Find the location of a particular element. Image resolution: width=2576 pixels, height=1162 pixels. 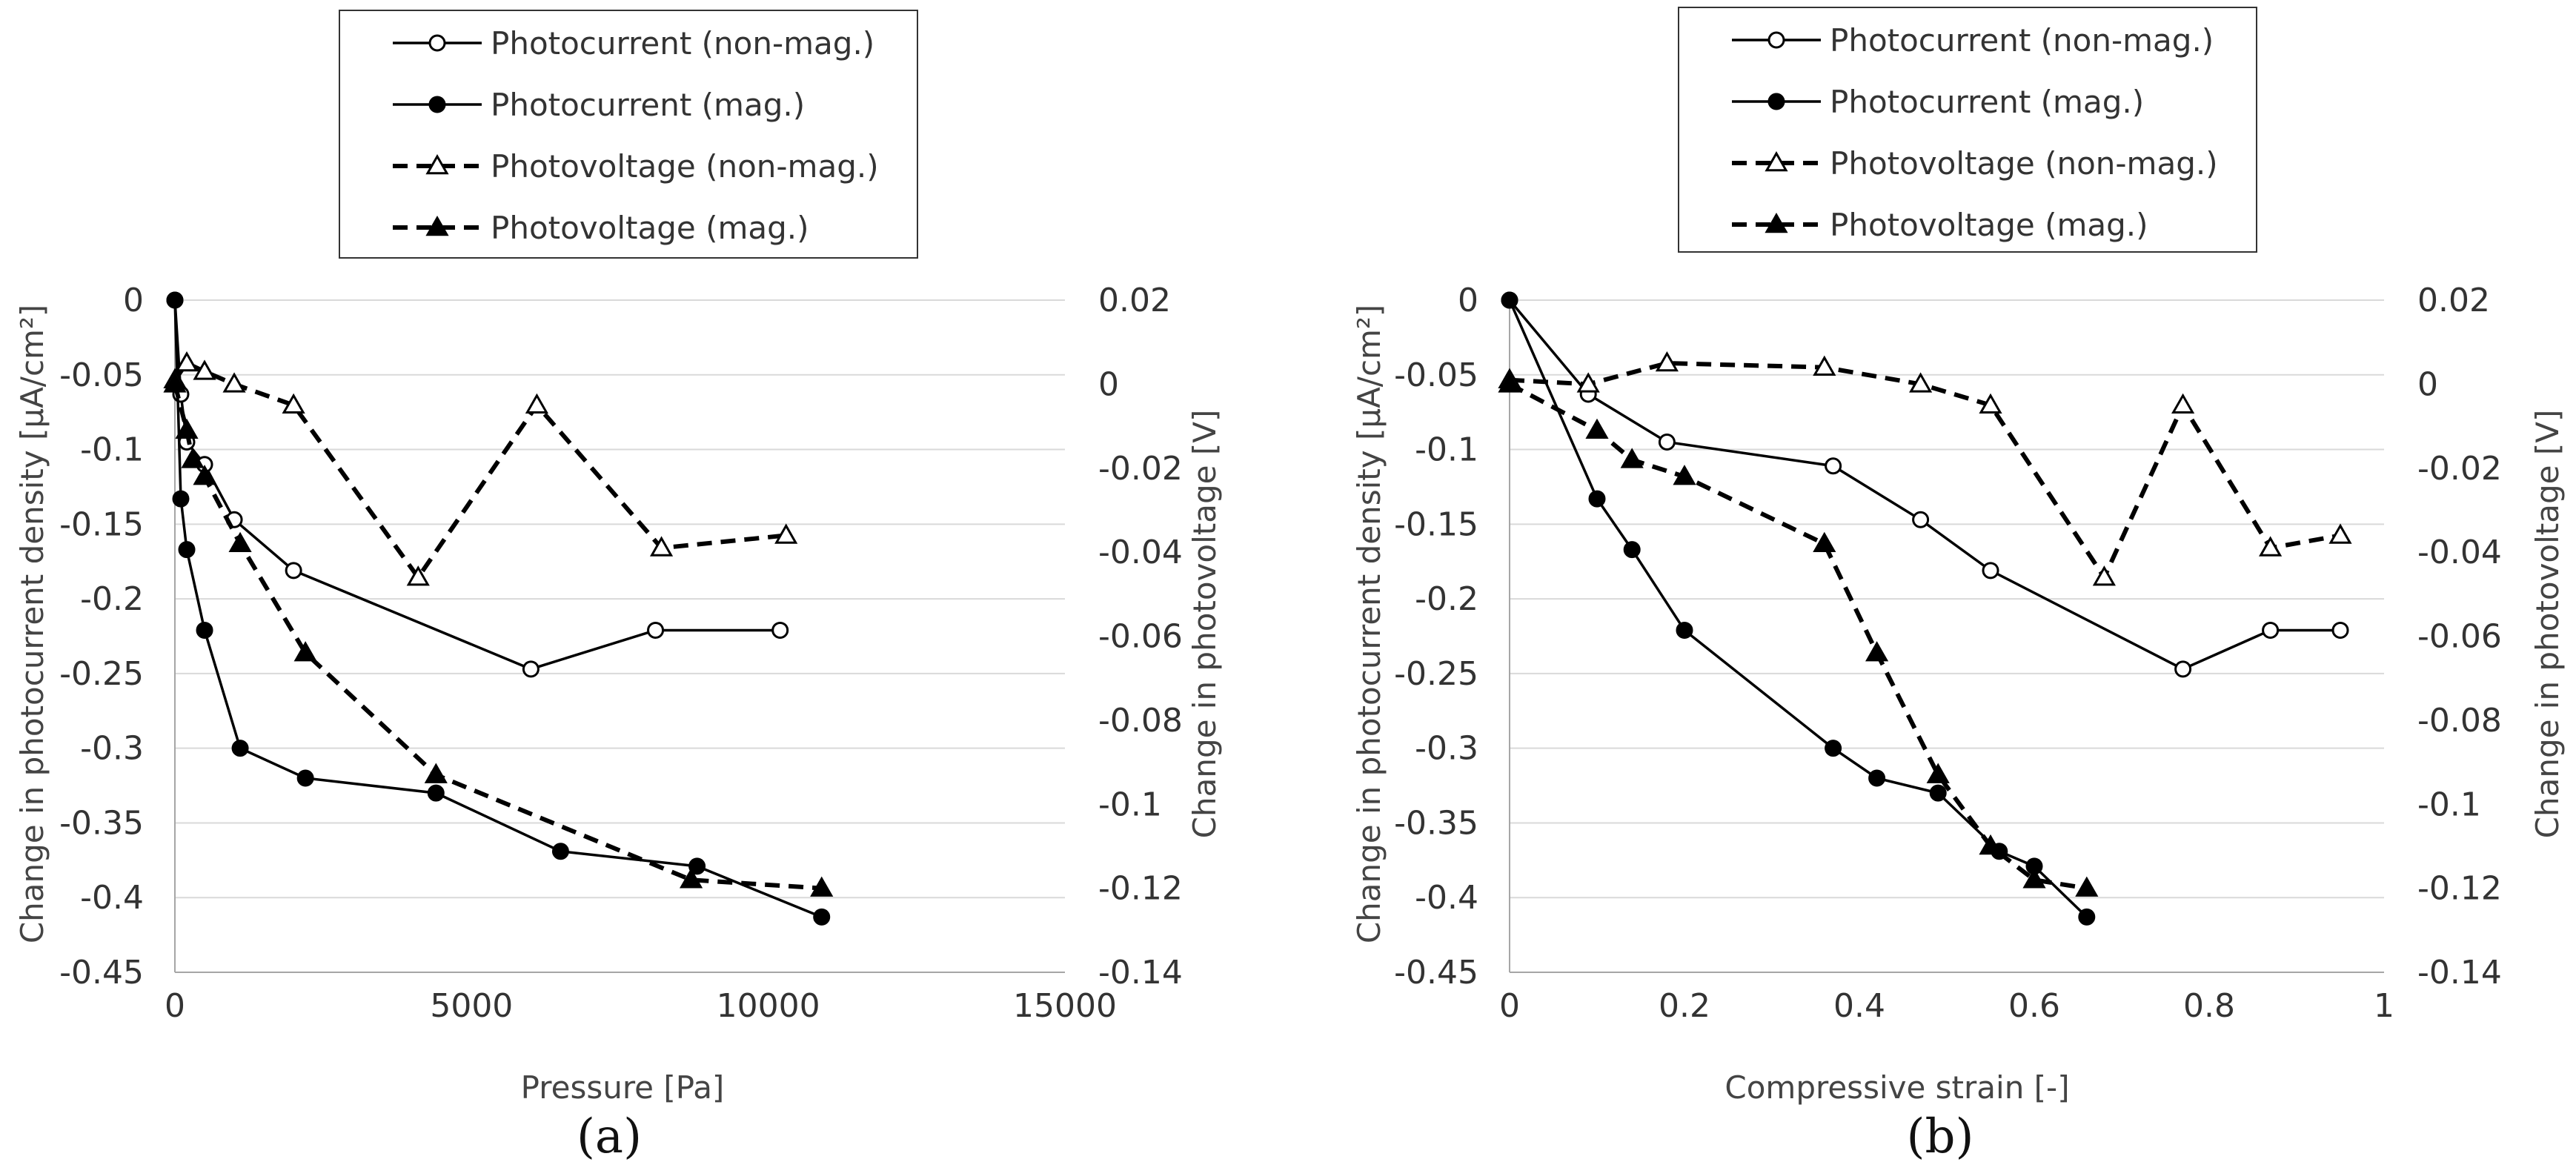

x-tick-label: 15000 is located at coordinates (1065, 1006).